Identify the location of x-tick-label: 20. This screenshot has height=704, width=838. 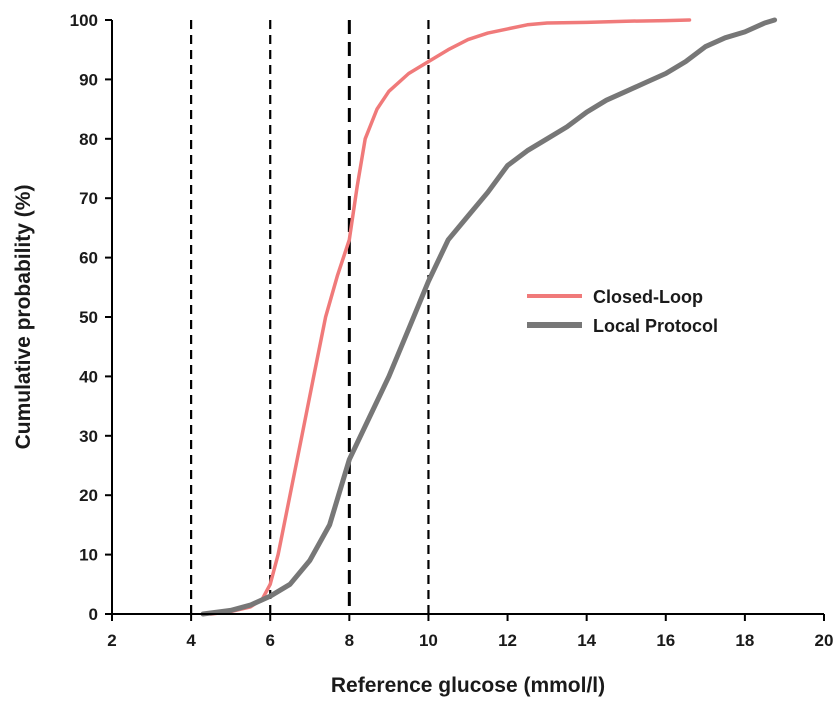
(824, 640).